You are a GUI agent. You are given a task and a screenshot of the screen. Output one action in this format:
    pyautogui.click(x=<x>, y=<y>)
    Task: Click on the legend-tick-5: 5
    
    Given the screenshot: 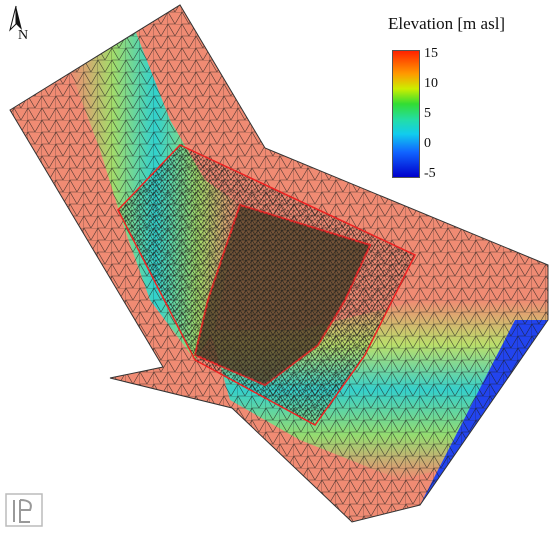 What is the action you would take?
    pyautogui.click(x=427, y=113)
    